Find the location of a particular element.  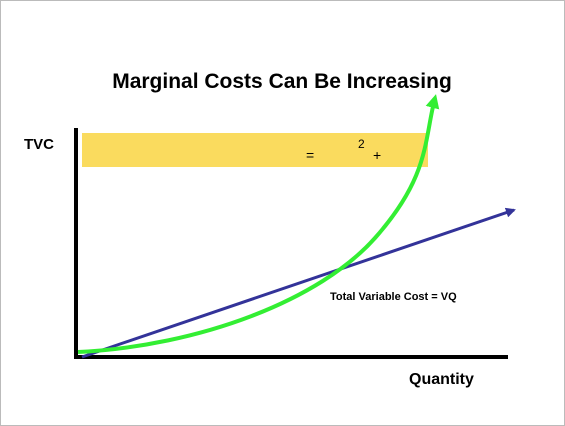

formula-exponent: 2 is located at coordinates (361, 144).